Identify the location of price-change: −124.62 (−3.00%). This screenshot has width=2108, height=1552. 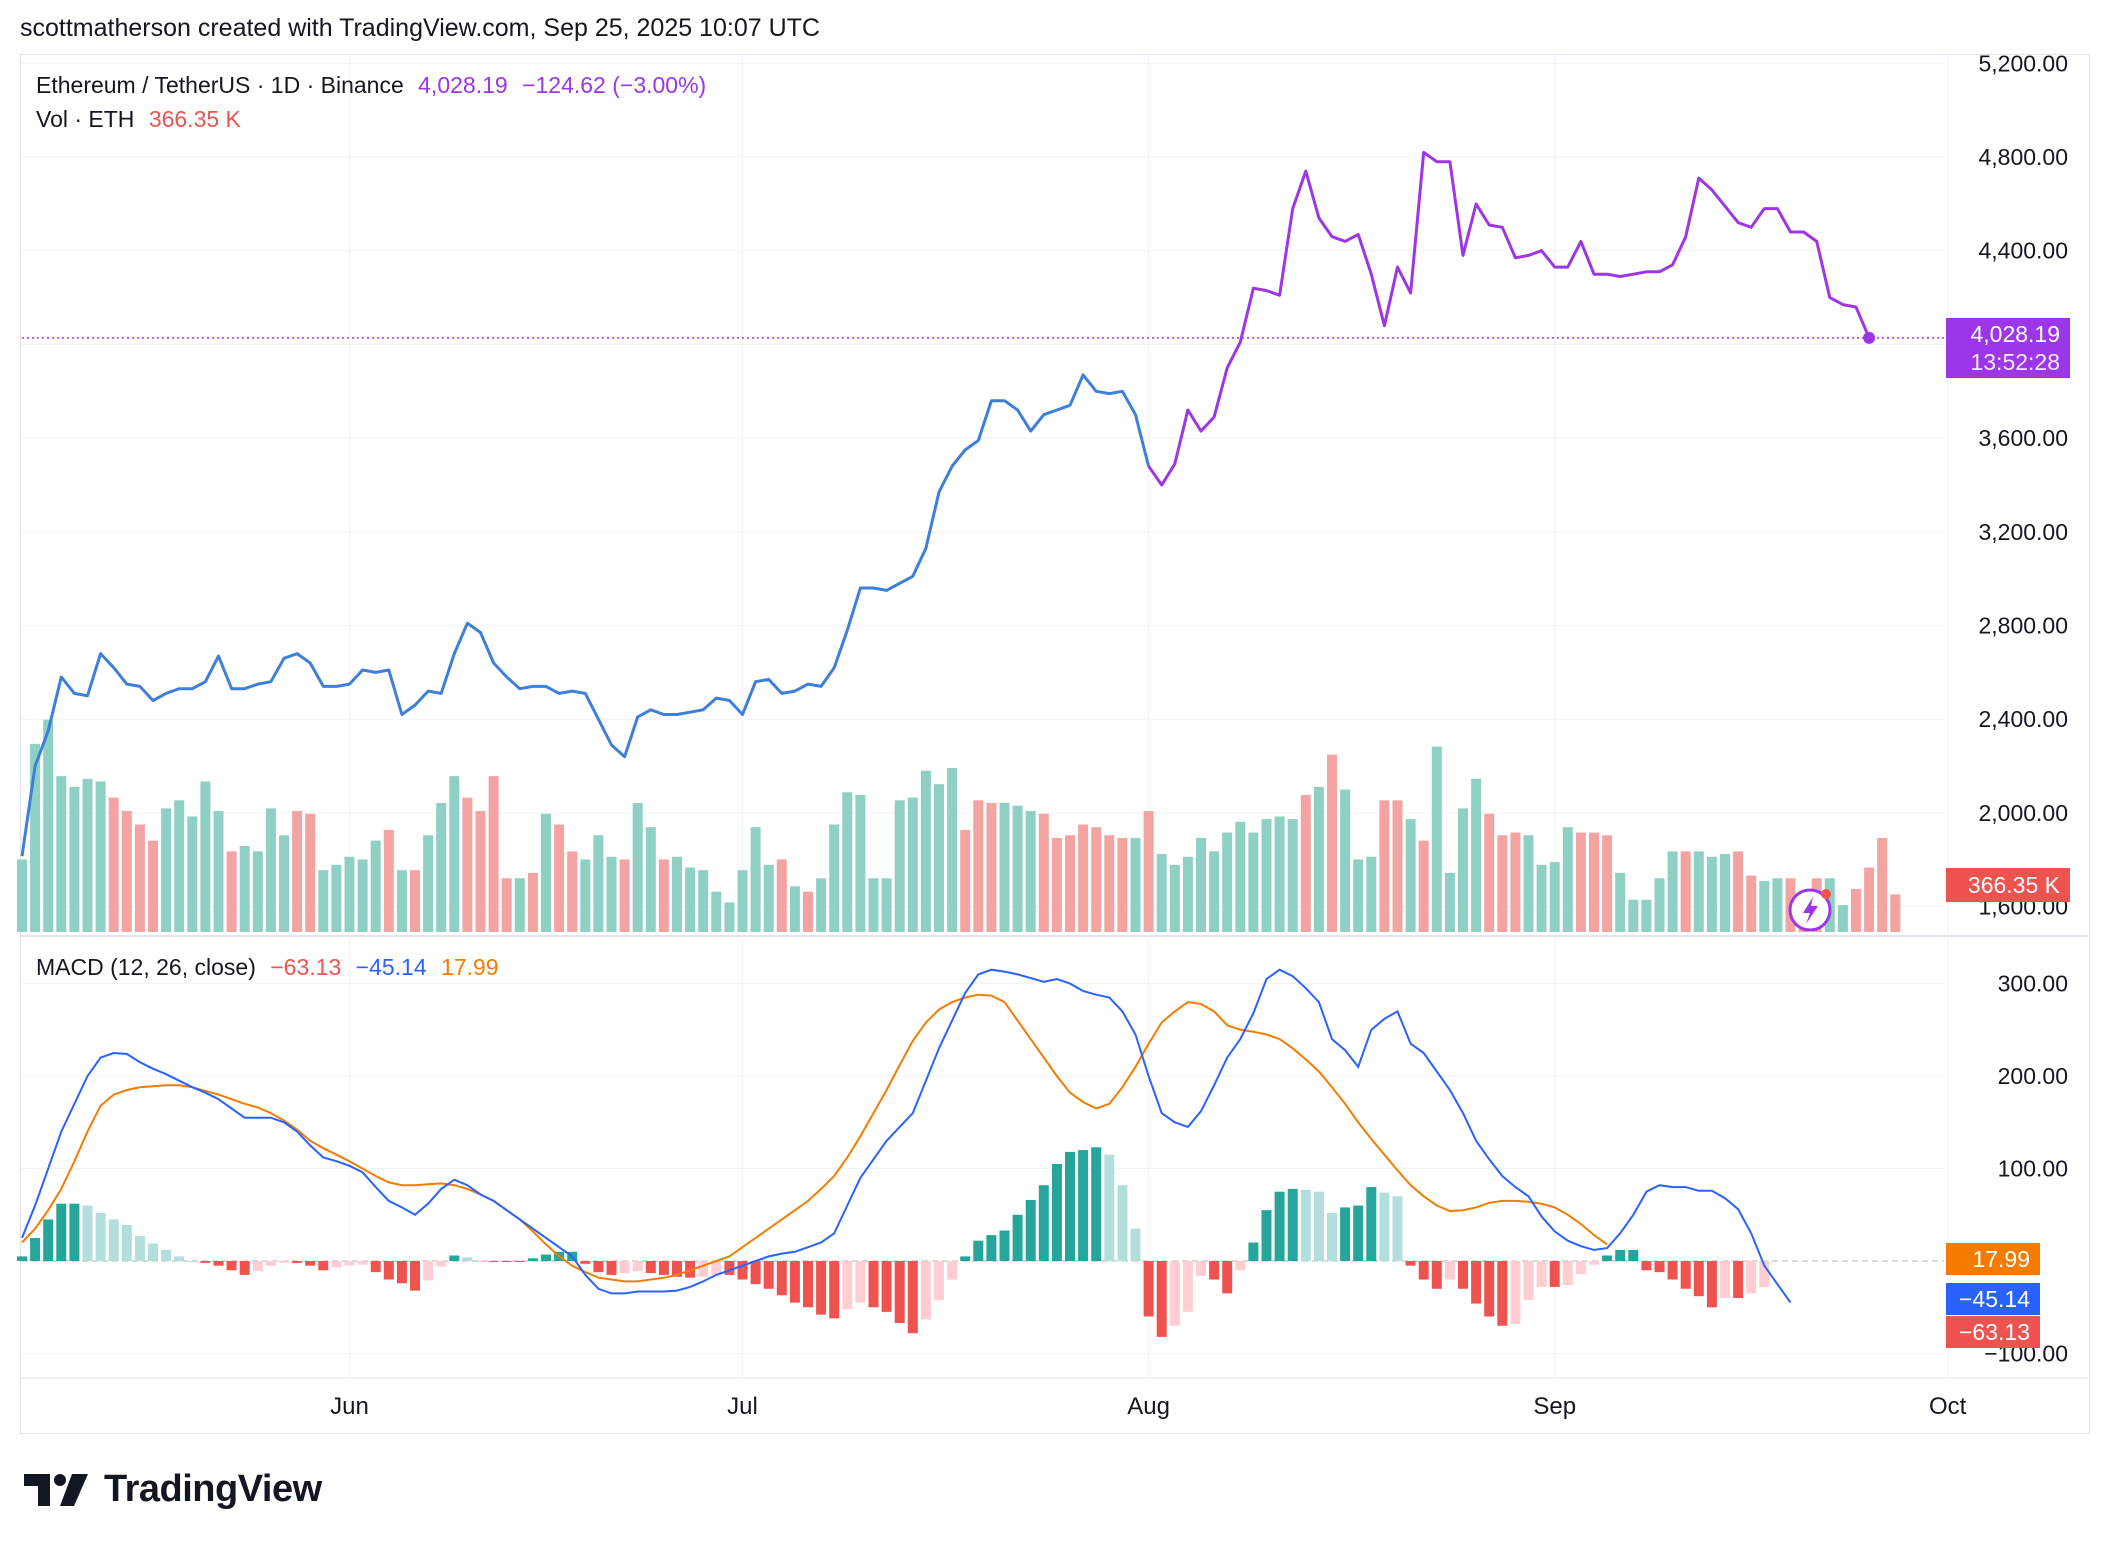
(614, 85).